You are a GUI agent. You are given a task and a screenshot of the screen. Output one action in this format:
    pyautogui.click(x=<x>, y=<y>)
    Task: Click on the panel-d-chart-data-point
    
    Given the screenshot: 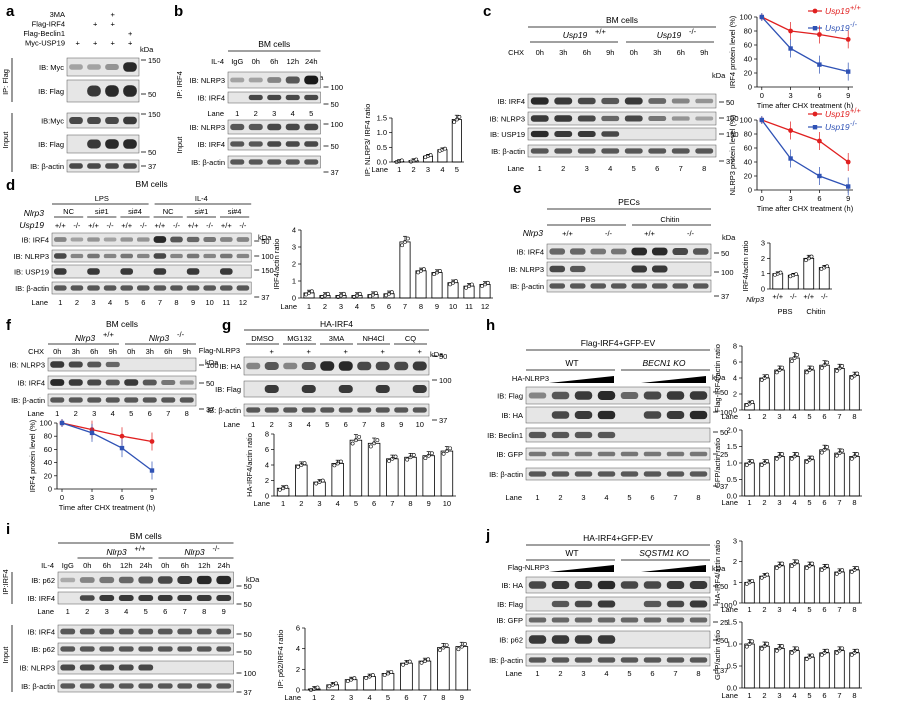 What is the action you would take?
    pyautogui.click(x=423, y=269)
    